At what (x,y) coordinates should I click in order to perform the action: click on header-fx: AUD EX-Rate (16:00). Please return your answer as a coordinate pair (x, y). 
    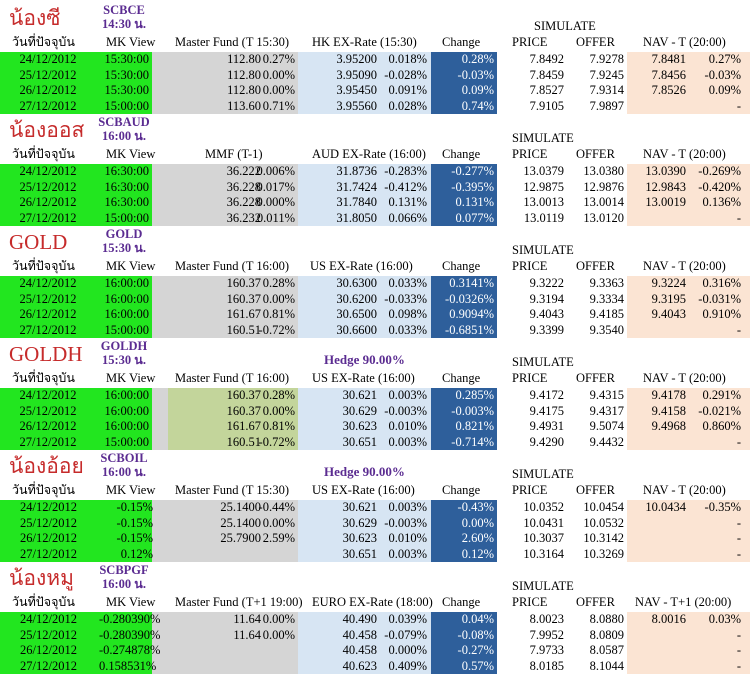
    Looking at the image, I should click on (369, 154).